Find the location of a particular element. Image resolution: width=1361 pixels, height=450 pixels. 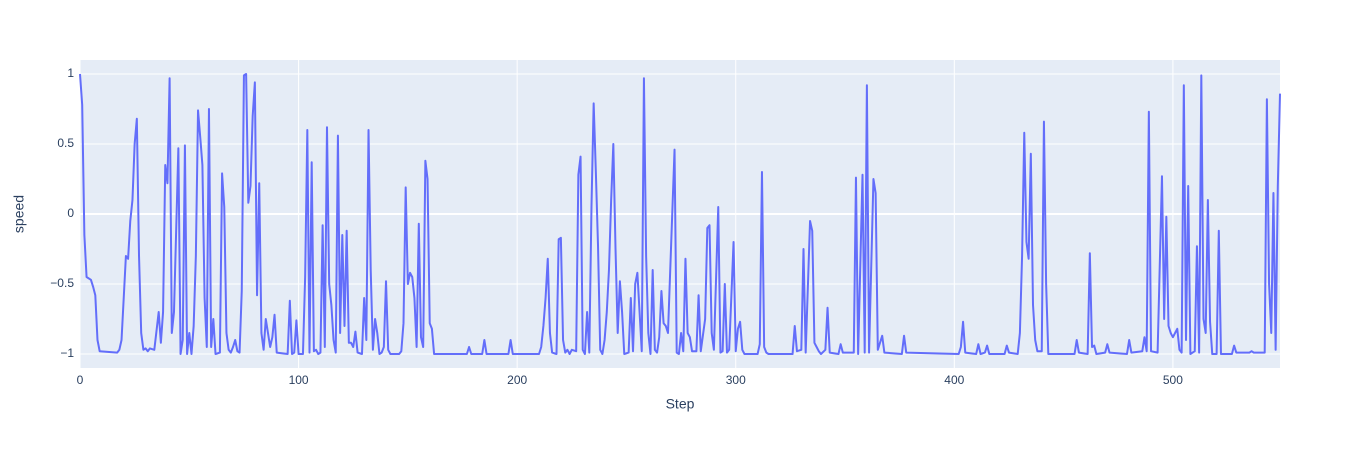

y-tick-label: −0.5 is located at coordinates (62, 283).